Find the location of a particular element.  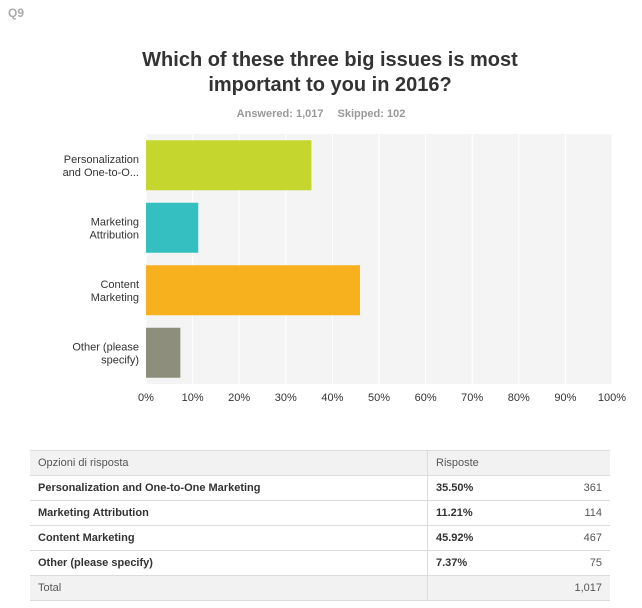

y-category-label: specify) is located at coordinates (120, 360).